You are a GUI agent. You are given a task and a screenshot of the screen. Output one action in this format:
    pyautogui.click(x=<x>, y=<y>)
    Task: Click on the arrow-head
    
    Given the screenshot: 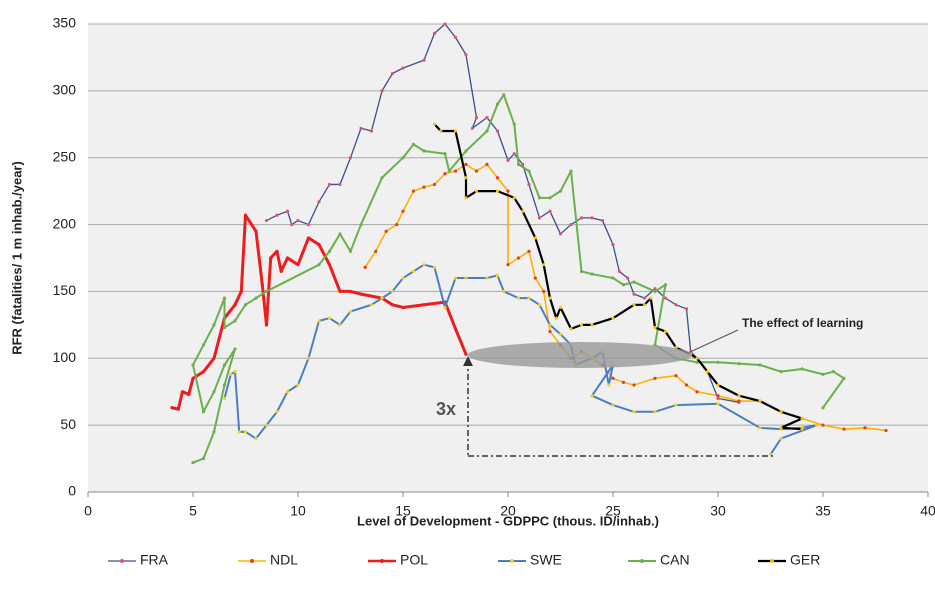 What is the action you would take?
    pyautogui.click(x=468, y=361)
    